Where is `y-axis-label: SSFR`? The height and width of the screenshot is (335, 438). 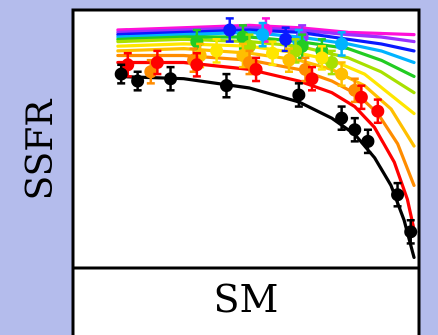 y-axis-label: SSFR is located at coordinates (40, 150).